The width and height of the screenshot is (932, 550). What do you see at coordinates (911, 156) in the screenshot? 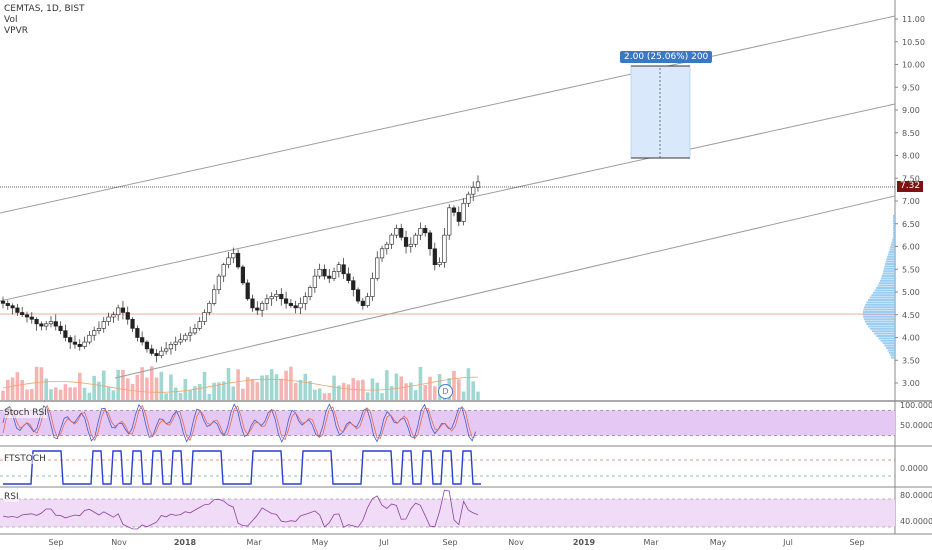
I see `price-tick-label: 8.00` at bounding box center [911, 156].